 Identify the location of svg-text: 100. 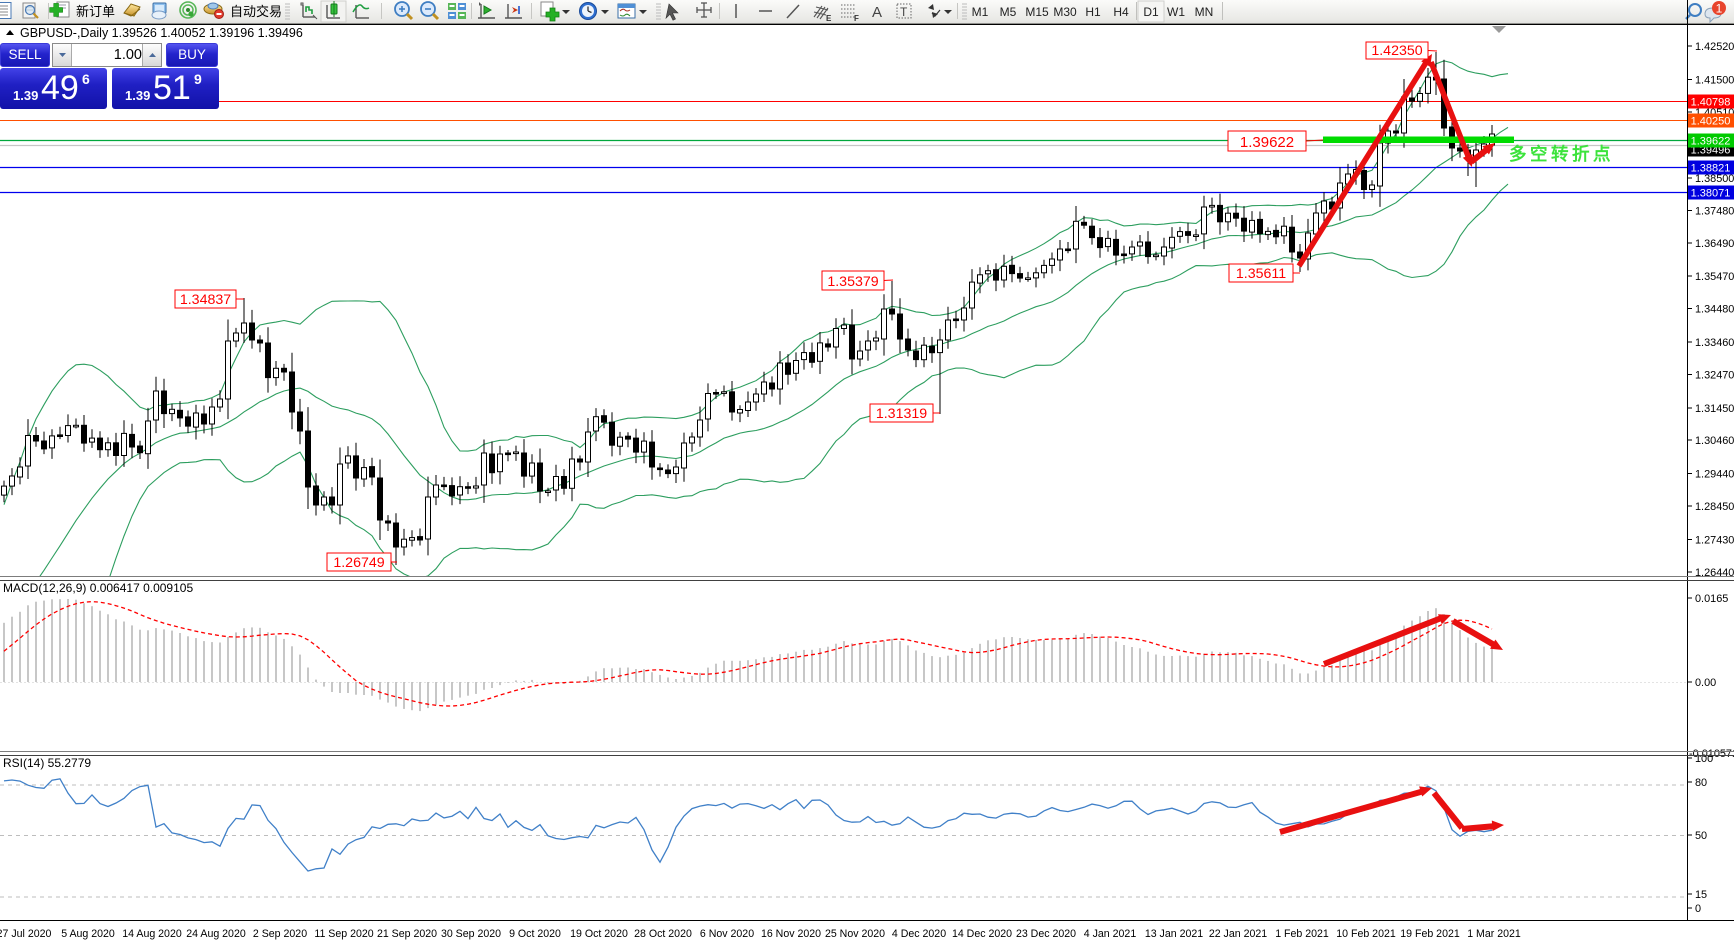
(1704, 759).